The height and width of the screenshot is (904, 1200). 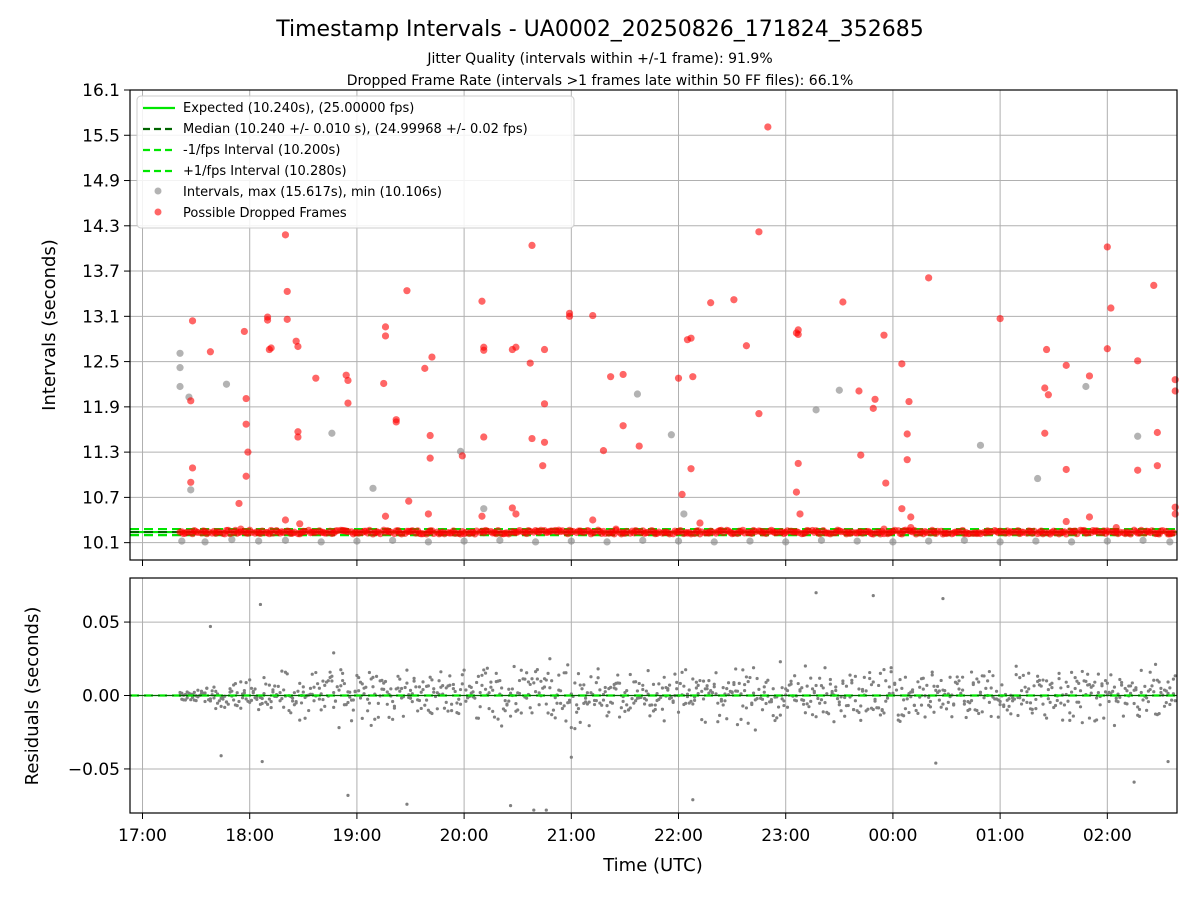 I want to click on y-tick-label: 0.05, so click(x=101, y=623).